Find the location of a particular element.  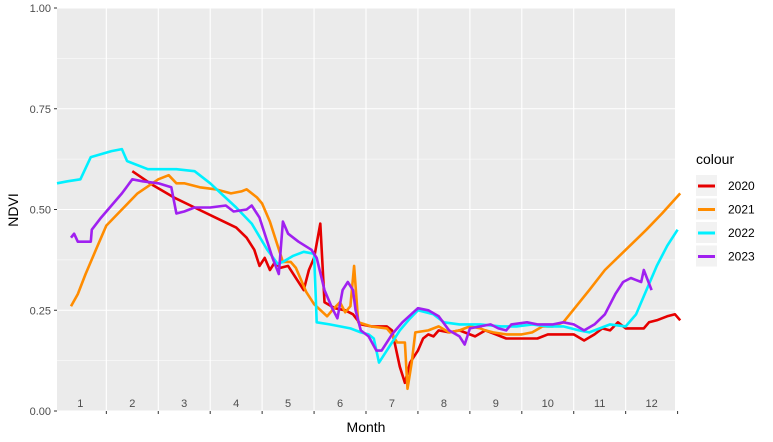

month-label-9: 9 is located at coordinates (496, 404).